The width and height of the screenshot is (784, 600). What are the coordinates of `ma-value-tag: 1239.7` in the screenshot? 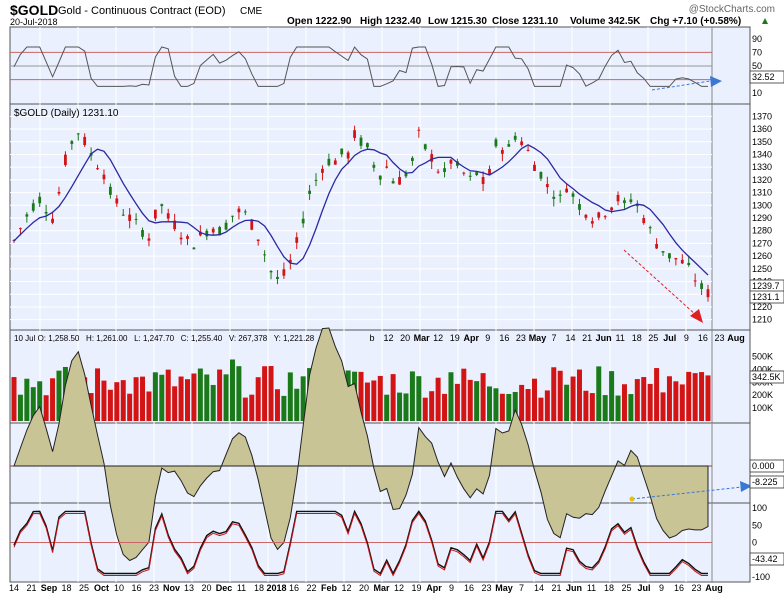 It's located at (766, 286).